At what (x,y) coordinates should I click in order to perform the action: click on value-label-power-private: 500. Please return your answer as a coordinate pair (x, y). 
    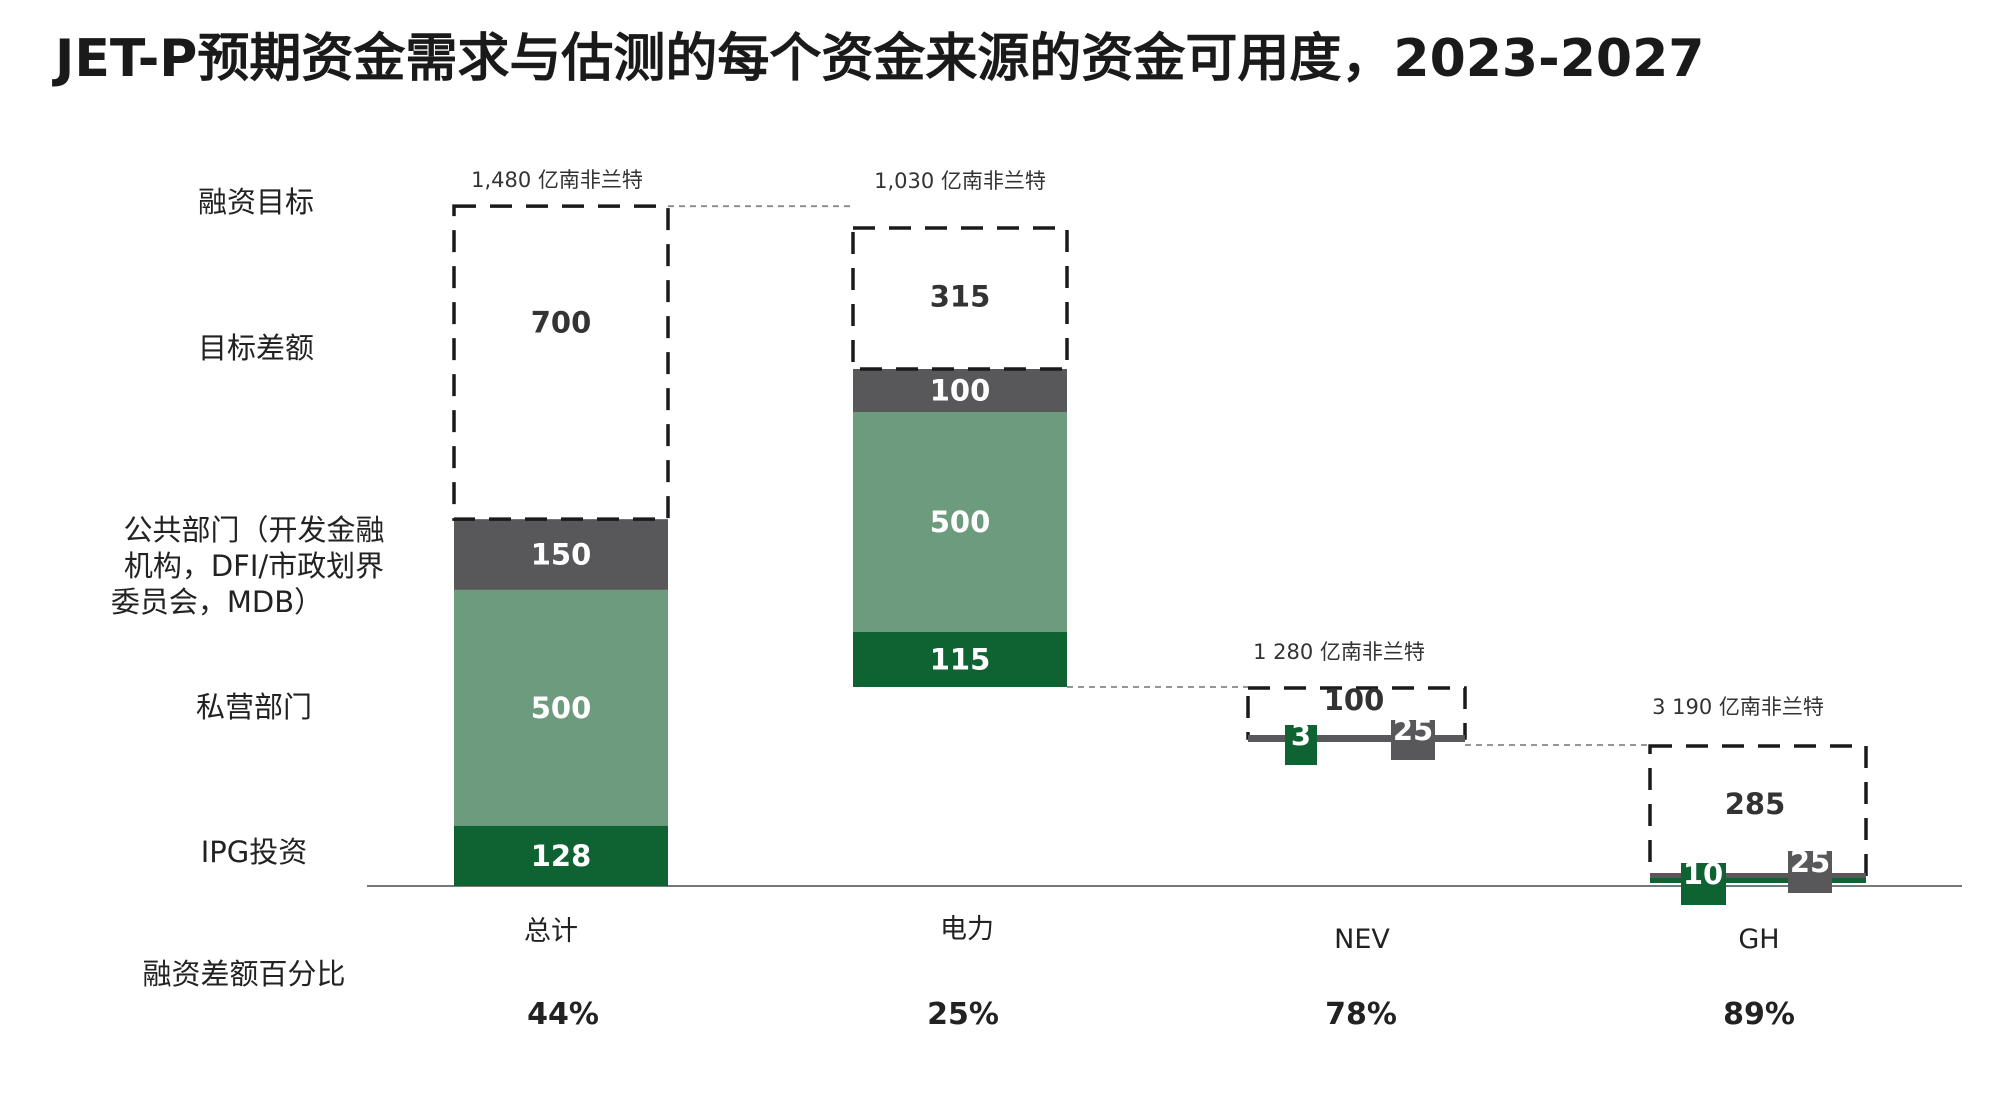
    Looking at the image, I should click on (960, 522).